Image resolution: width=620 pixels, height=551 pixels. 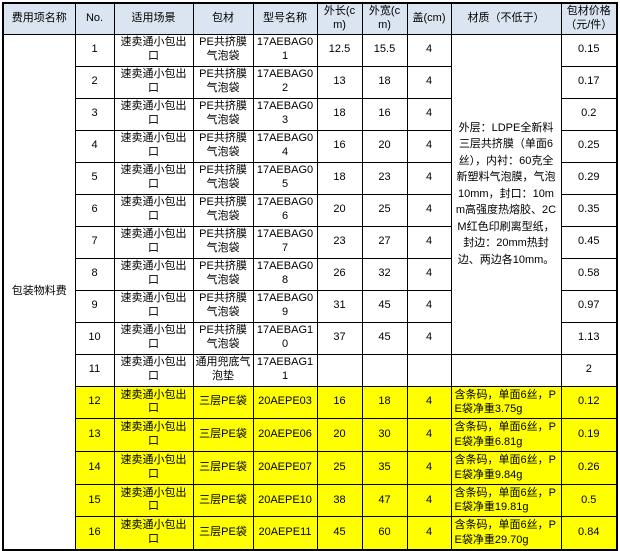 What do you see at coordinates (589, 402) in the screenshot?
I see `cell-price: 0.12` at bounding box center [589, 402].